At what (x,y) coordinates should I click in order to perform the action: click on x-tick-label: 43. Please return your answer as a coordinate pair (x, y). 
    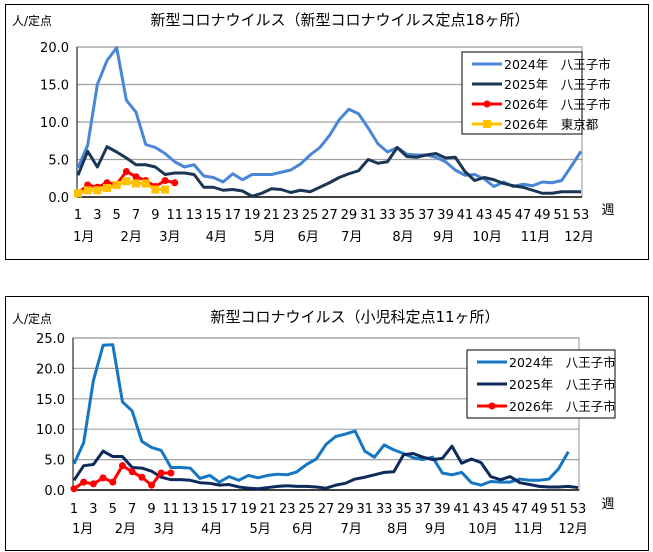
    Looking at the image, I should click on (484, 215).